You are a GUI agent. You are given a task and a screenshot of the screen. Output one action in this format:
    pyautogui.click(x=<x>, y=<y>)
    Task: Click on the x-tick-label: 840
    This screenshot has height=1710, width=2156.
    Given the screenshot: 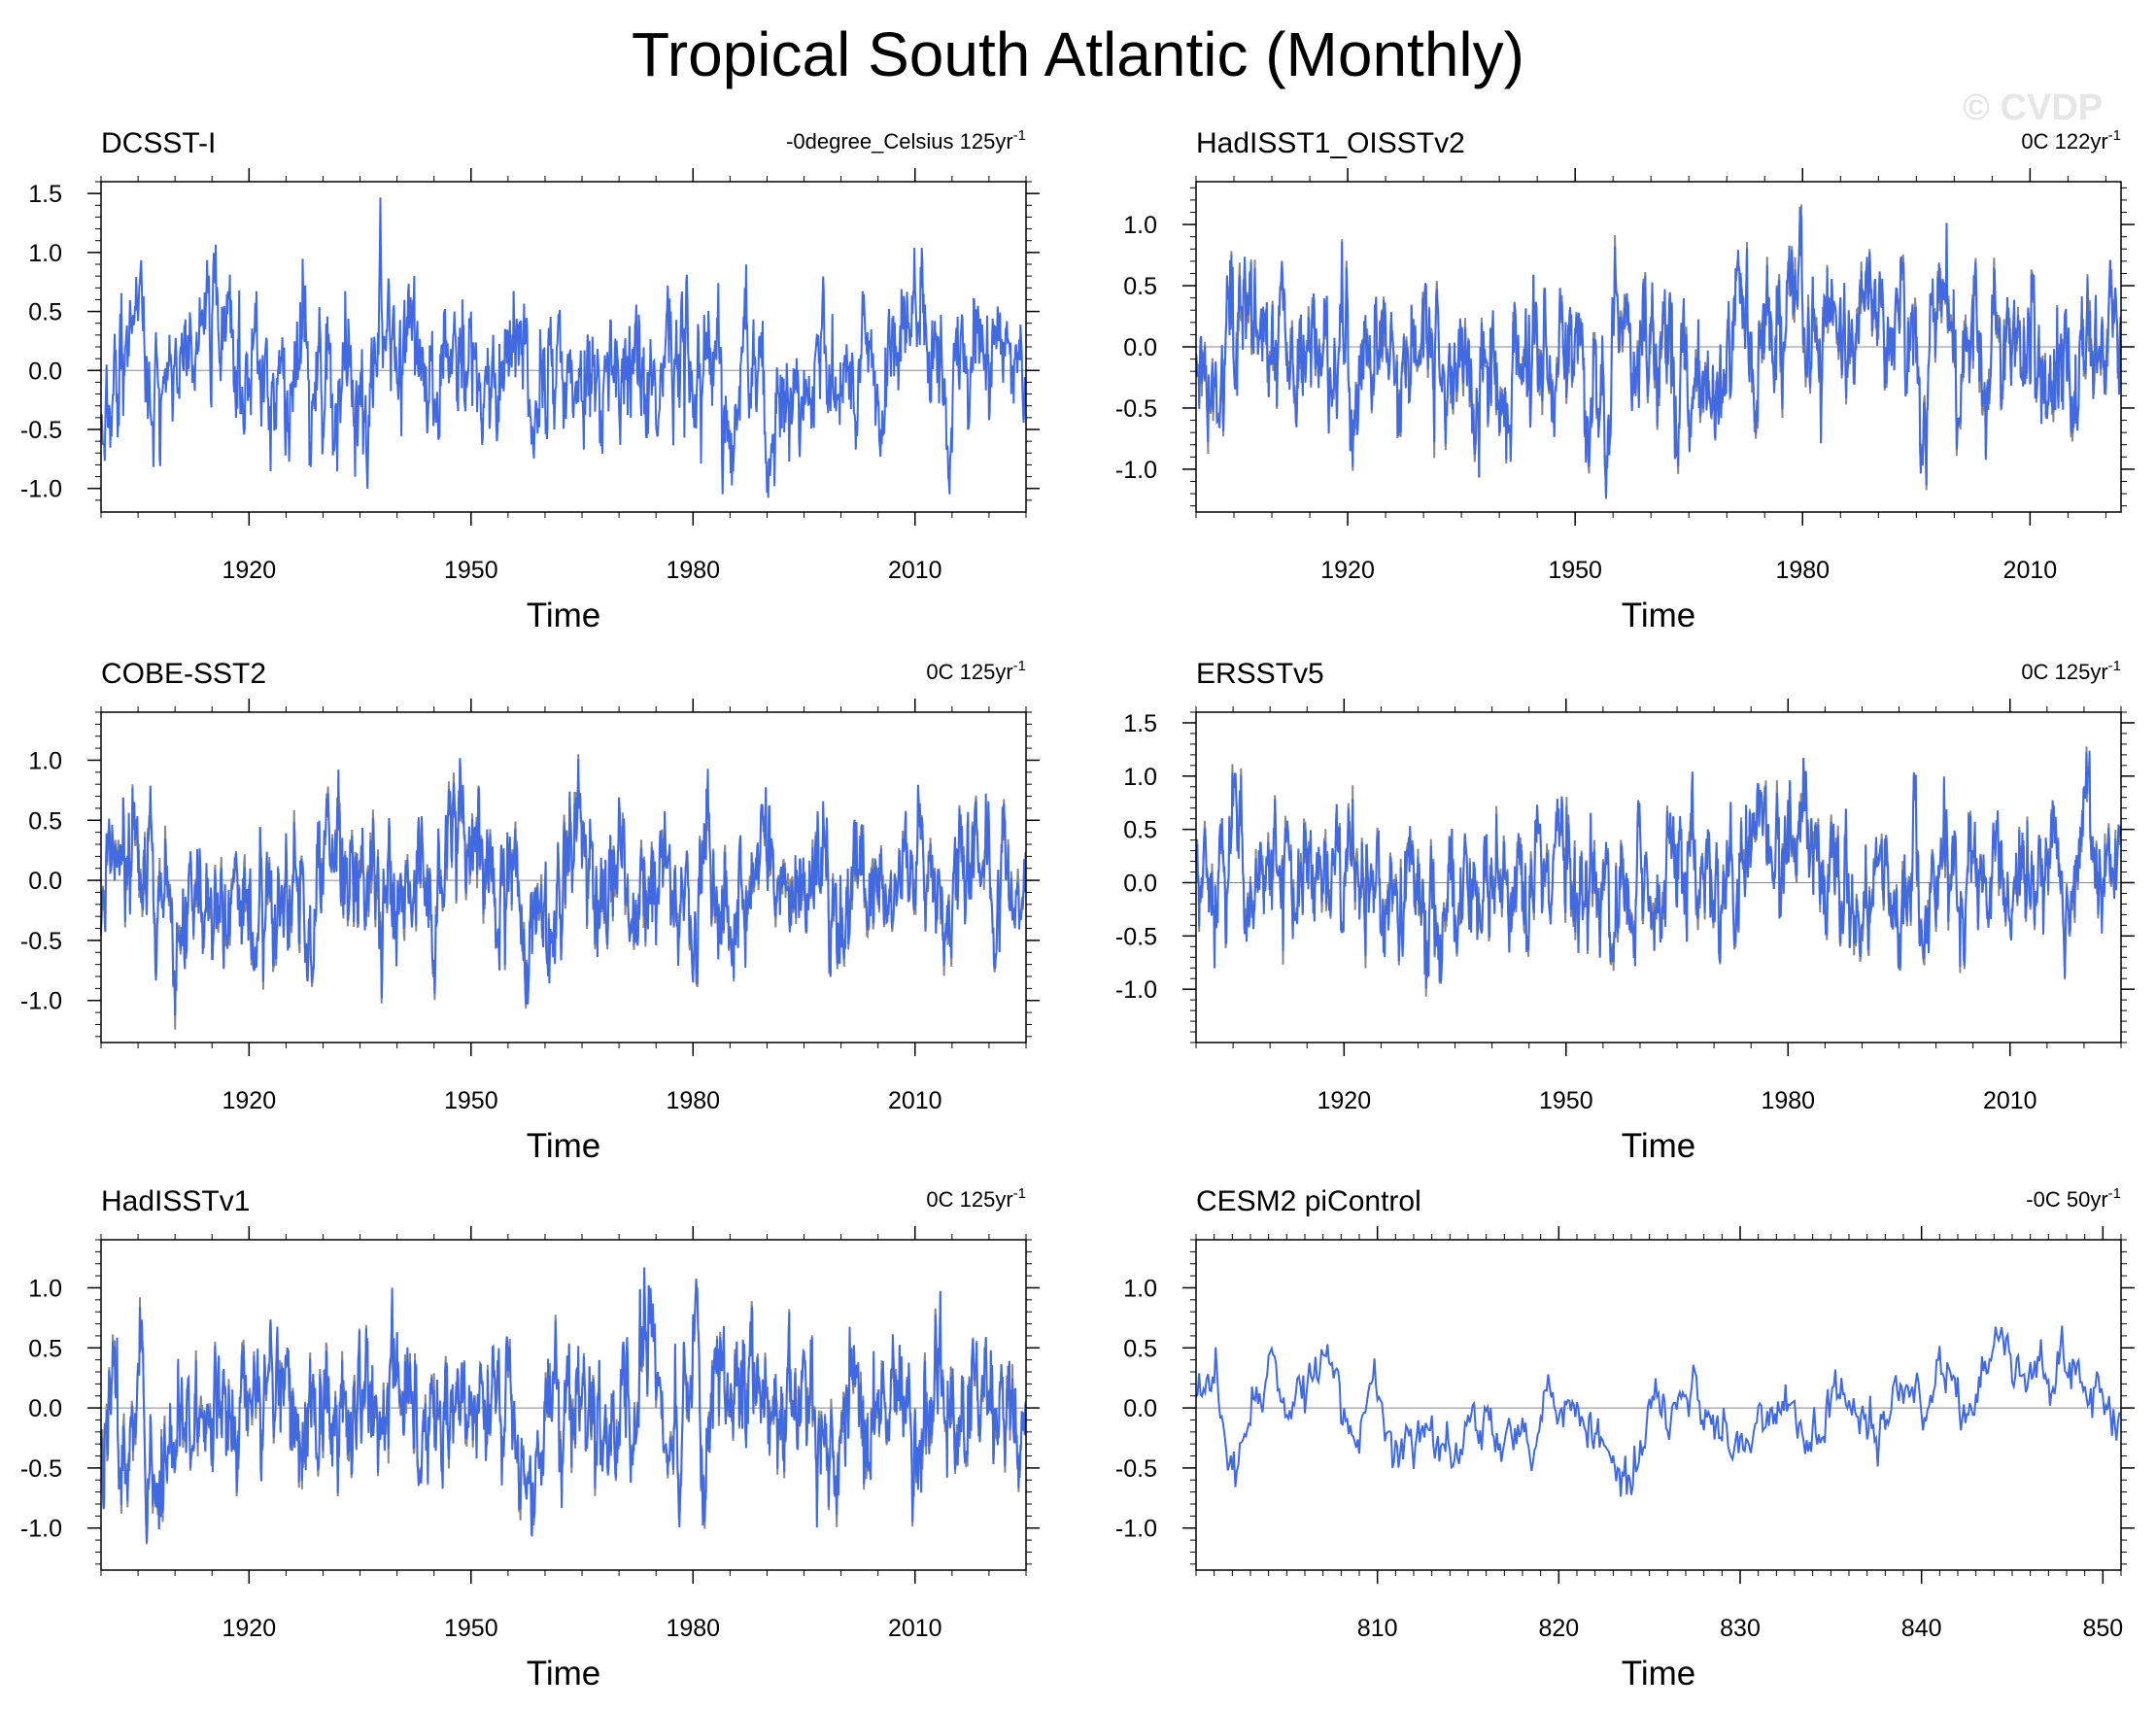 What is the action you would take?
    pyautogui.click(x=1921, y=1628)
    